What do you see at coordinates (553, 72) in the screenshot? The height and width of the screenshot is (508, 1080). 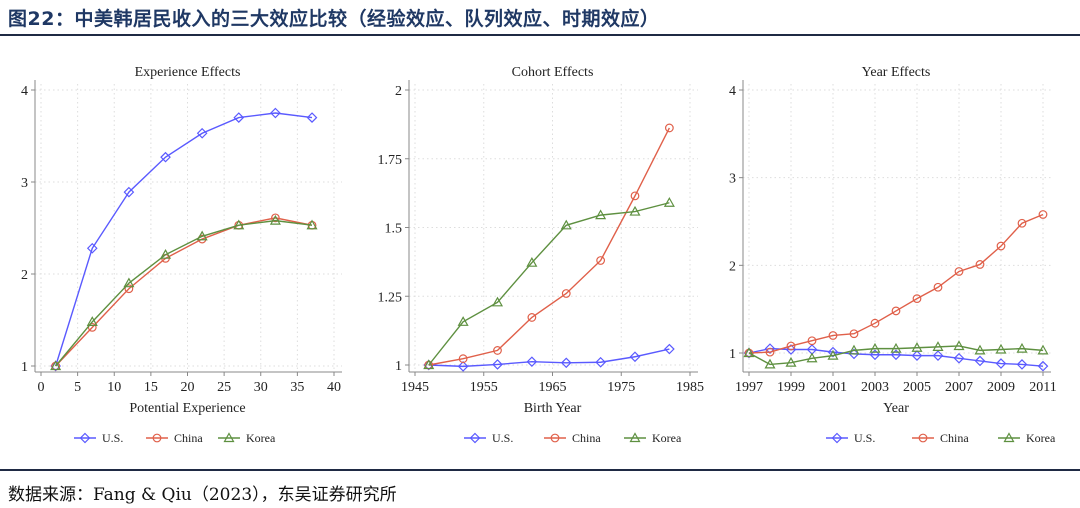 I see `chart-title: Cohort Effects` at bounding box center [553, 72].